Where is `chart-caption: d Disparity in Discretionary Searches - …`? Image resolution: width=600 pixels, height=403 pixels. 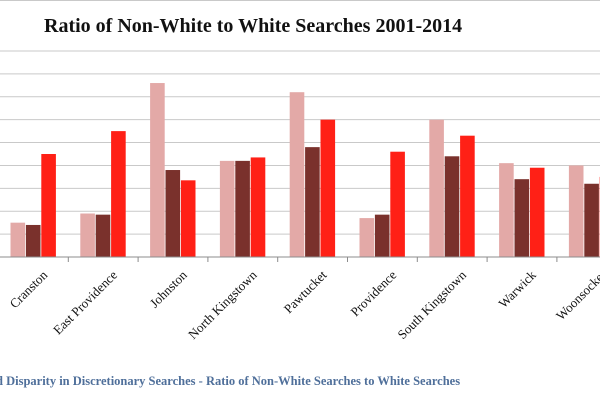 chart-caption: d Disparity in Discretionary Searches - … is located at coordinates (230, 381).